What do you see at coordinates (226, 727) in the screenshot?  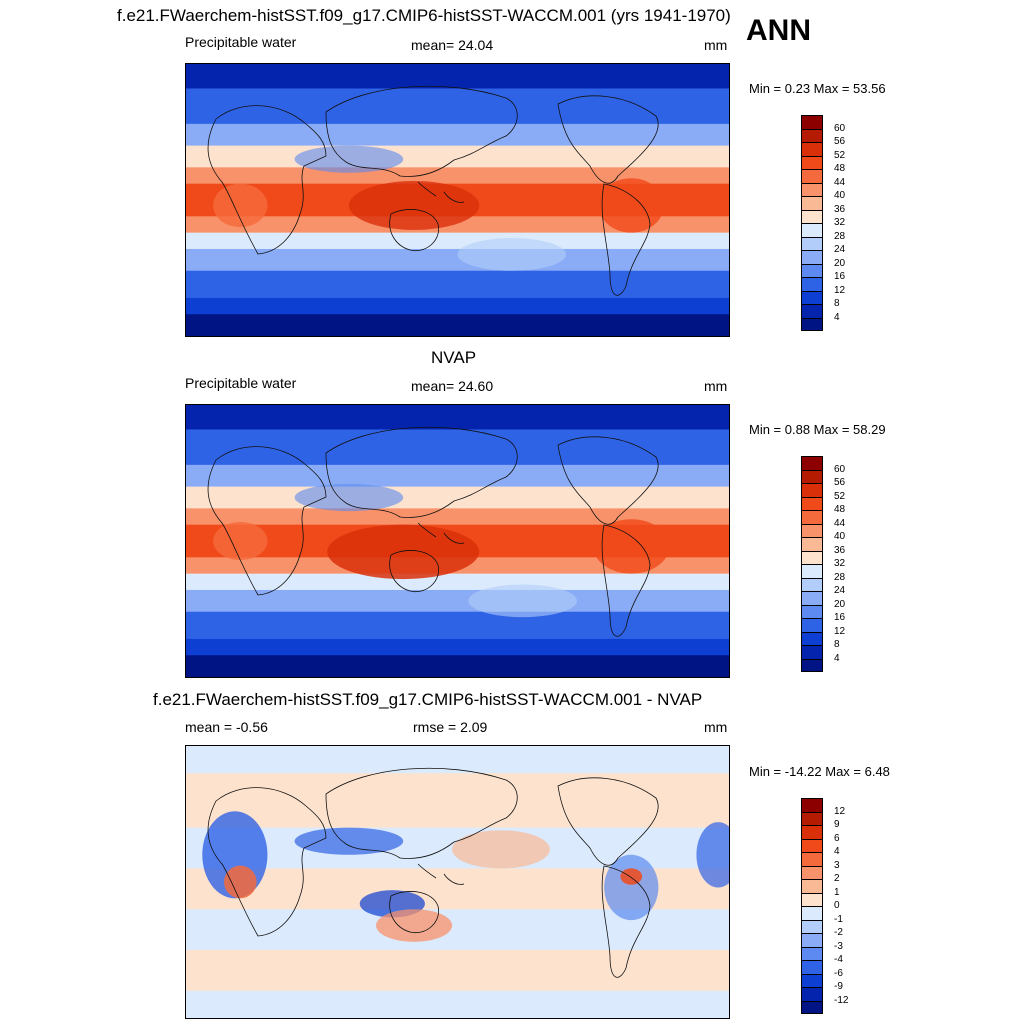 I see `panel3-mean: mean = -0.56` at bounding box center [226, 727].